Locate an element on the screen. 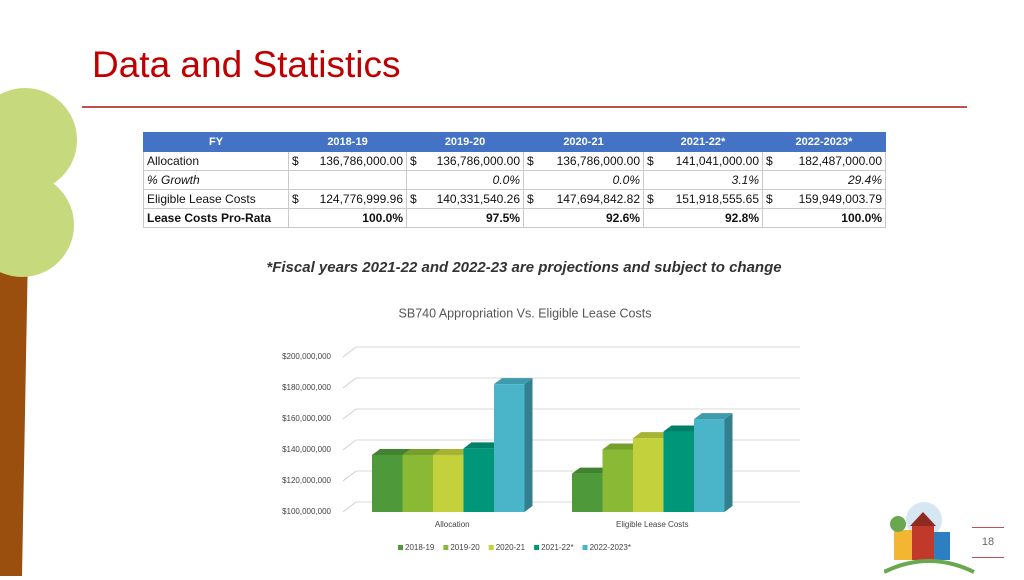 The image size is (1024, 580). table-row: % Growth 0.0% 0.0% 3.1% 29.4% is located at coordinates (514, 180).